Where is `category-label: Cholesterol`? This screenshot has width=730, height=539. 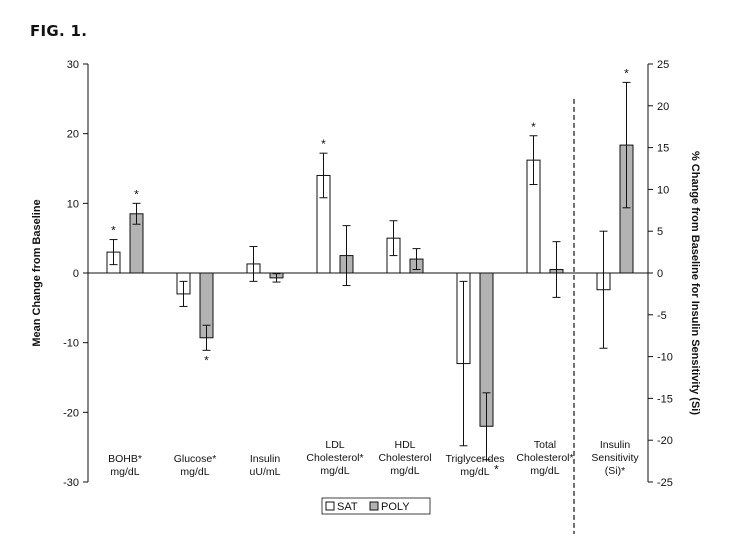
category-label: Cholesterol is located at coordinates (404, 458).